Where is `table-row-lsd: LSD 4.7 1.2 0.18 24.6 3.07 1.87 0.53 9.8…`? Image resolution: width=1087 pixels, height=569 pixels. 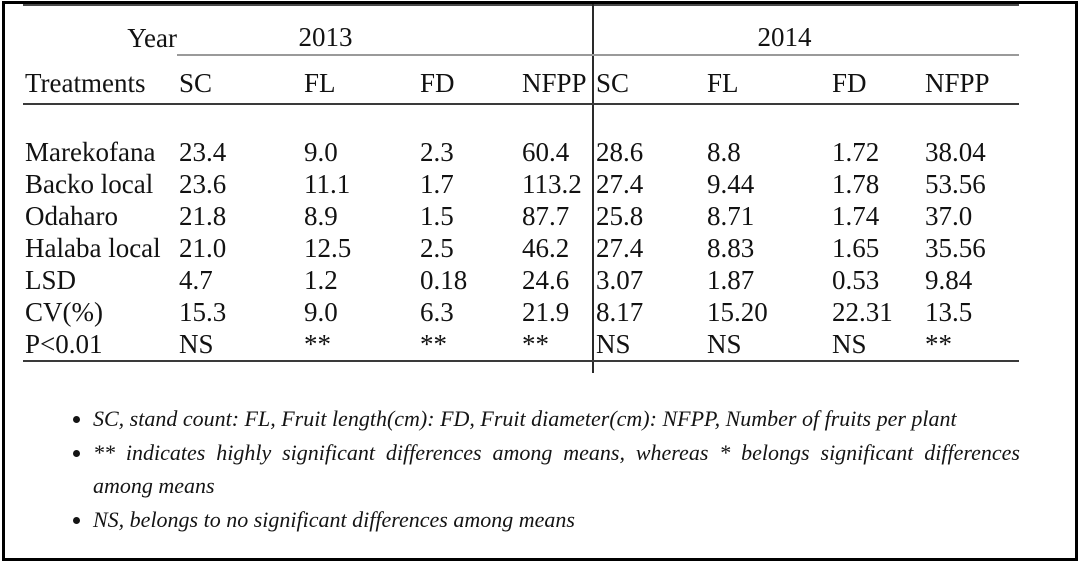
table-row-lsd: LSD 4.7 1.2 0.18 24.6 3.07 1.87 0.53 9.8… is located at coordinates (521, 280).